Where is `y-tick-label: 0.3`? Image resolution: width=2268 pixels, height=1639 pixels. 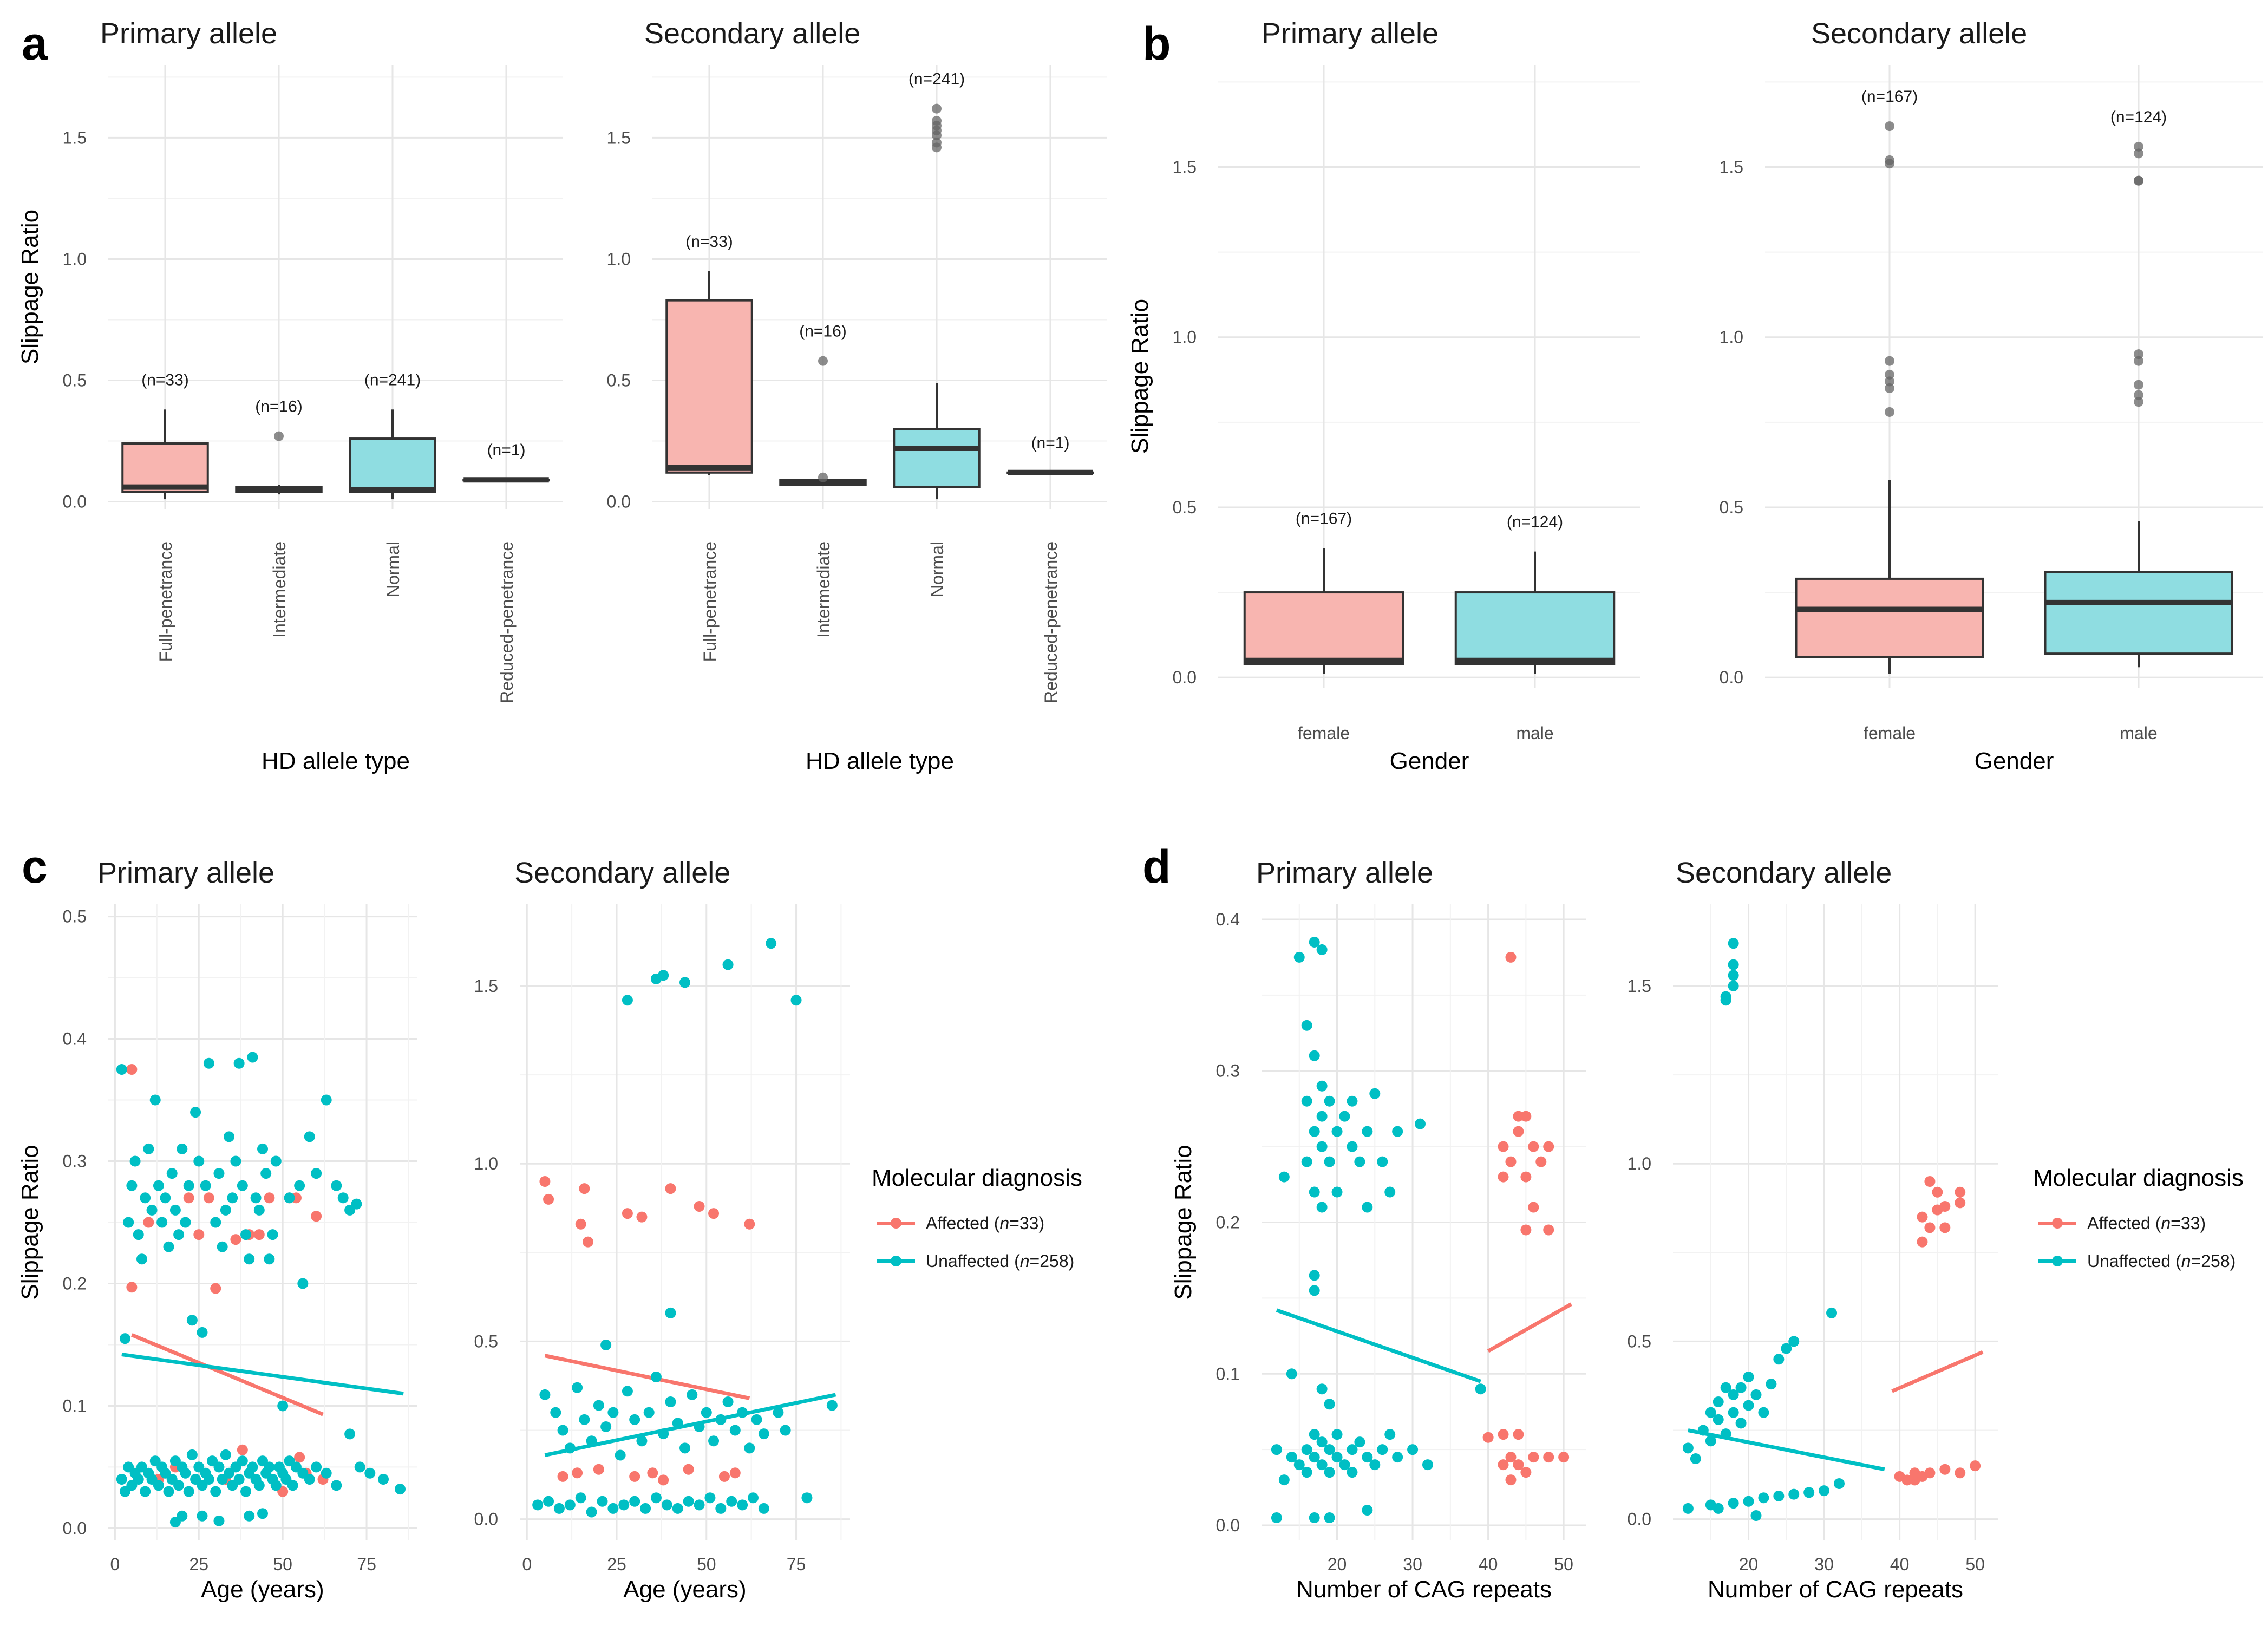
y-tick-label: 0.3 is located at coordinates (75, 1161).